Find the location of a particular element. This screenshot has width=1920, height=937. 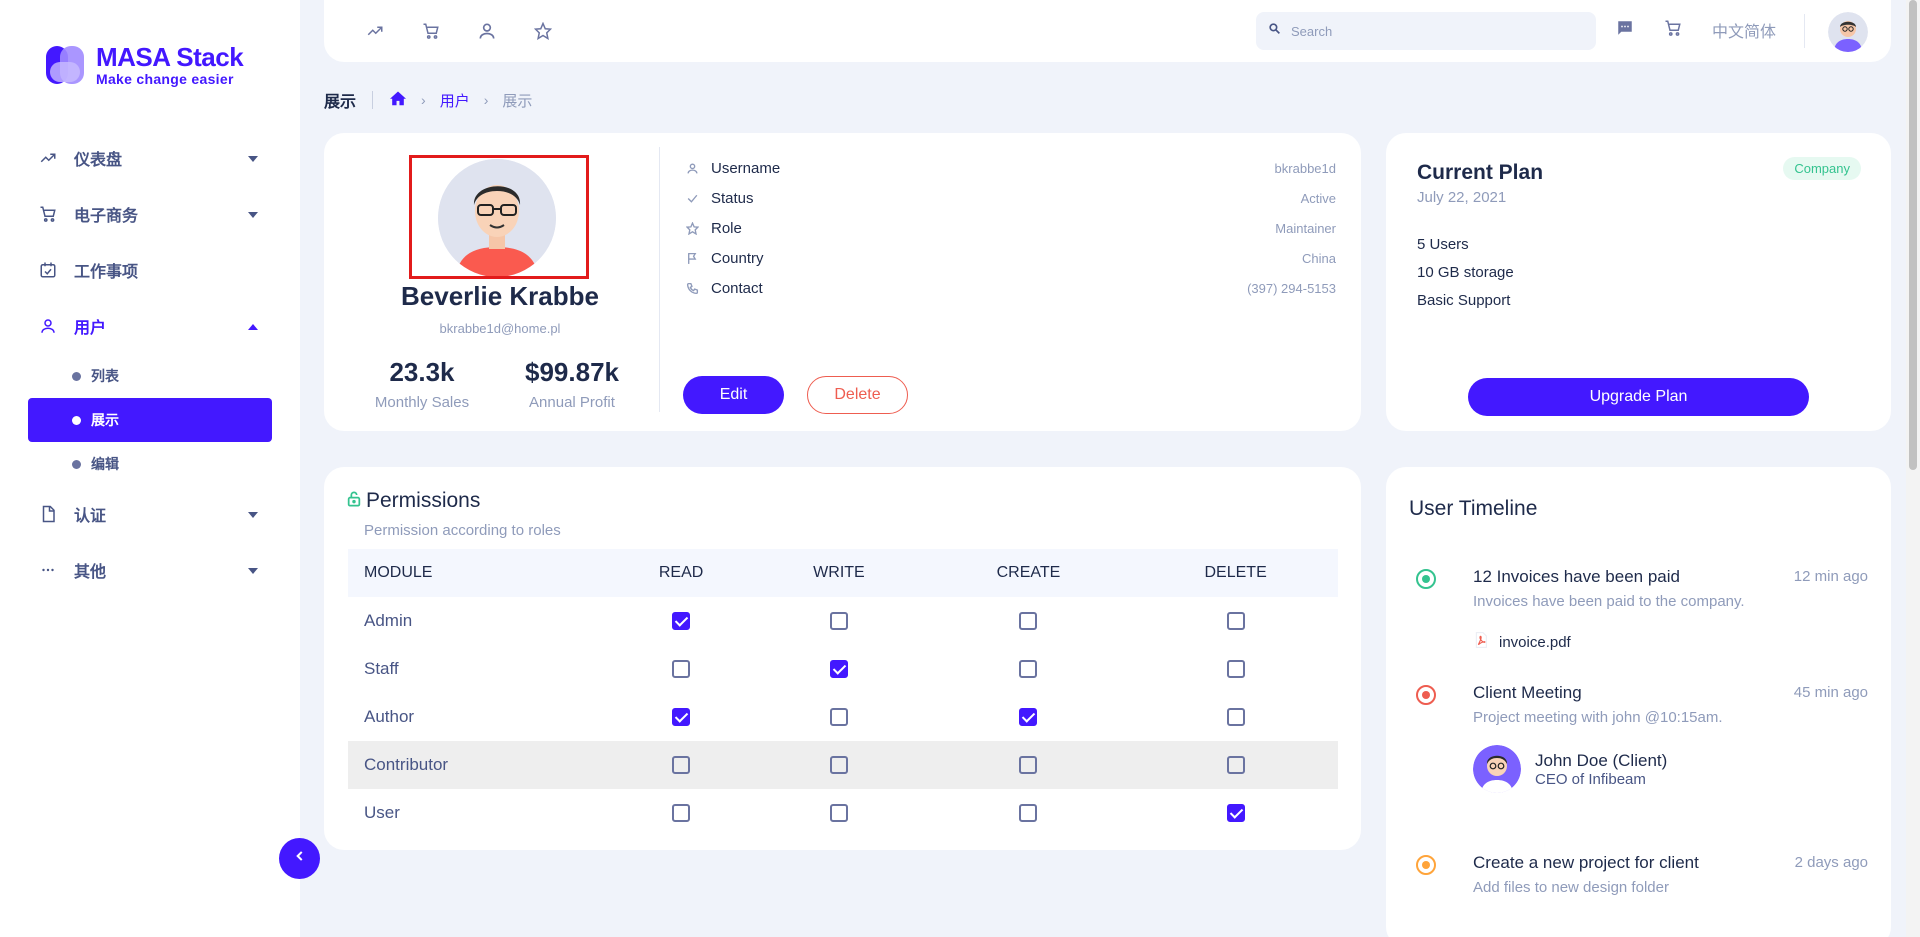

detail-key: Contact is located at coordinates (737, 288).